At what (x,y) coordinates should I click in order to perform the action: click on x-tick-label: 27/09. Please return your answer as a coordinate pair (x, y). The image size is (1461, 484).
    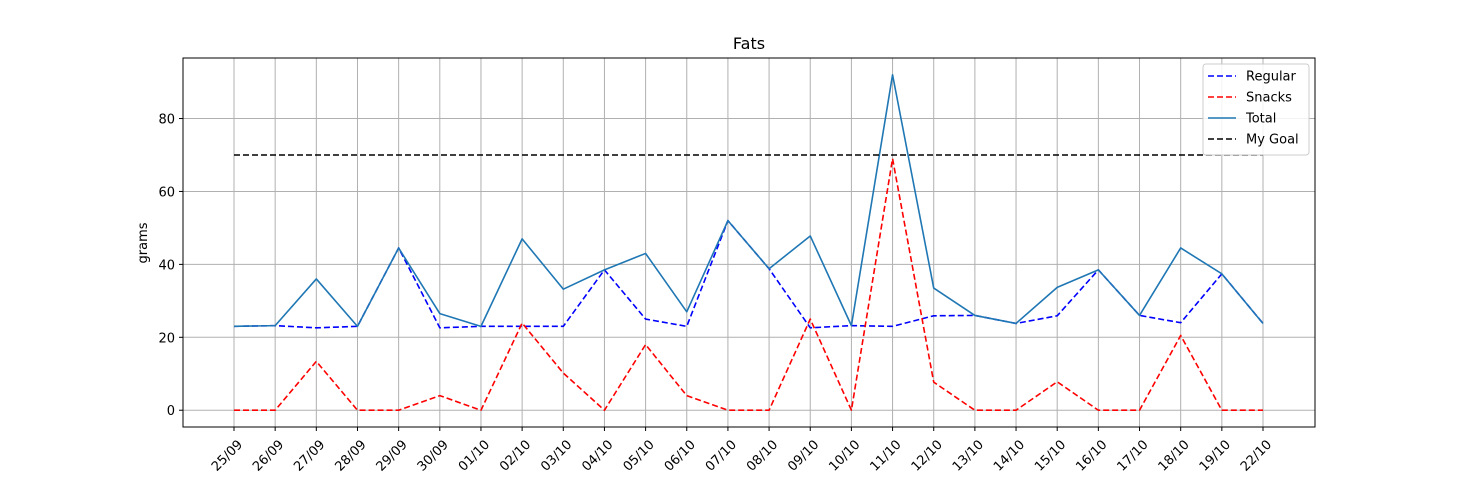
    Looking at the image, I should click on (309, 455).